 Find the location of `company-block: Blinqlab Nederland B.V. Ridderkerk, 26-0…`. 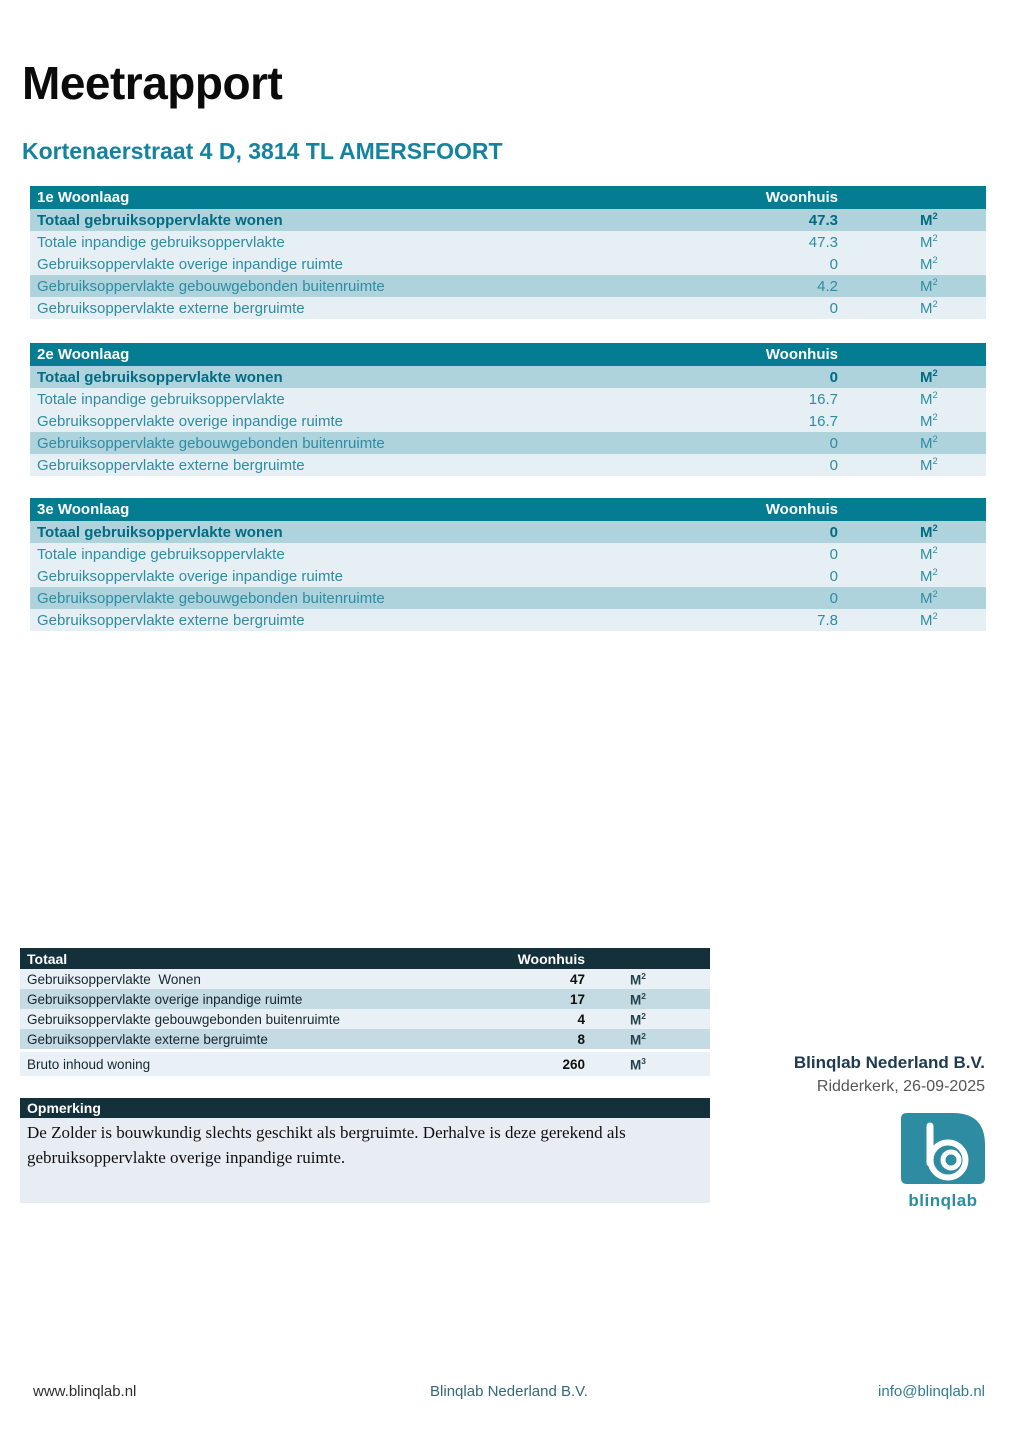

company-block: Blinqlab Nederland B.V. Ridderkerk, 26-0… is located at coordinates (889, 1074).